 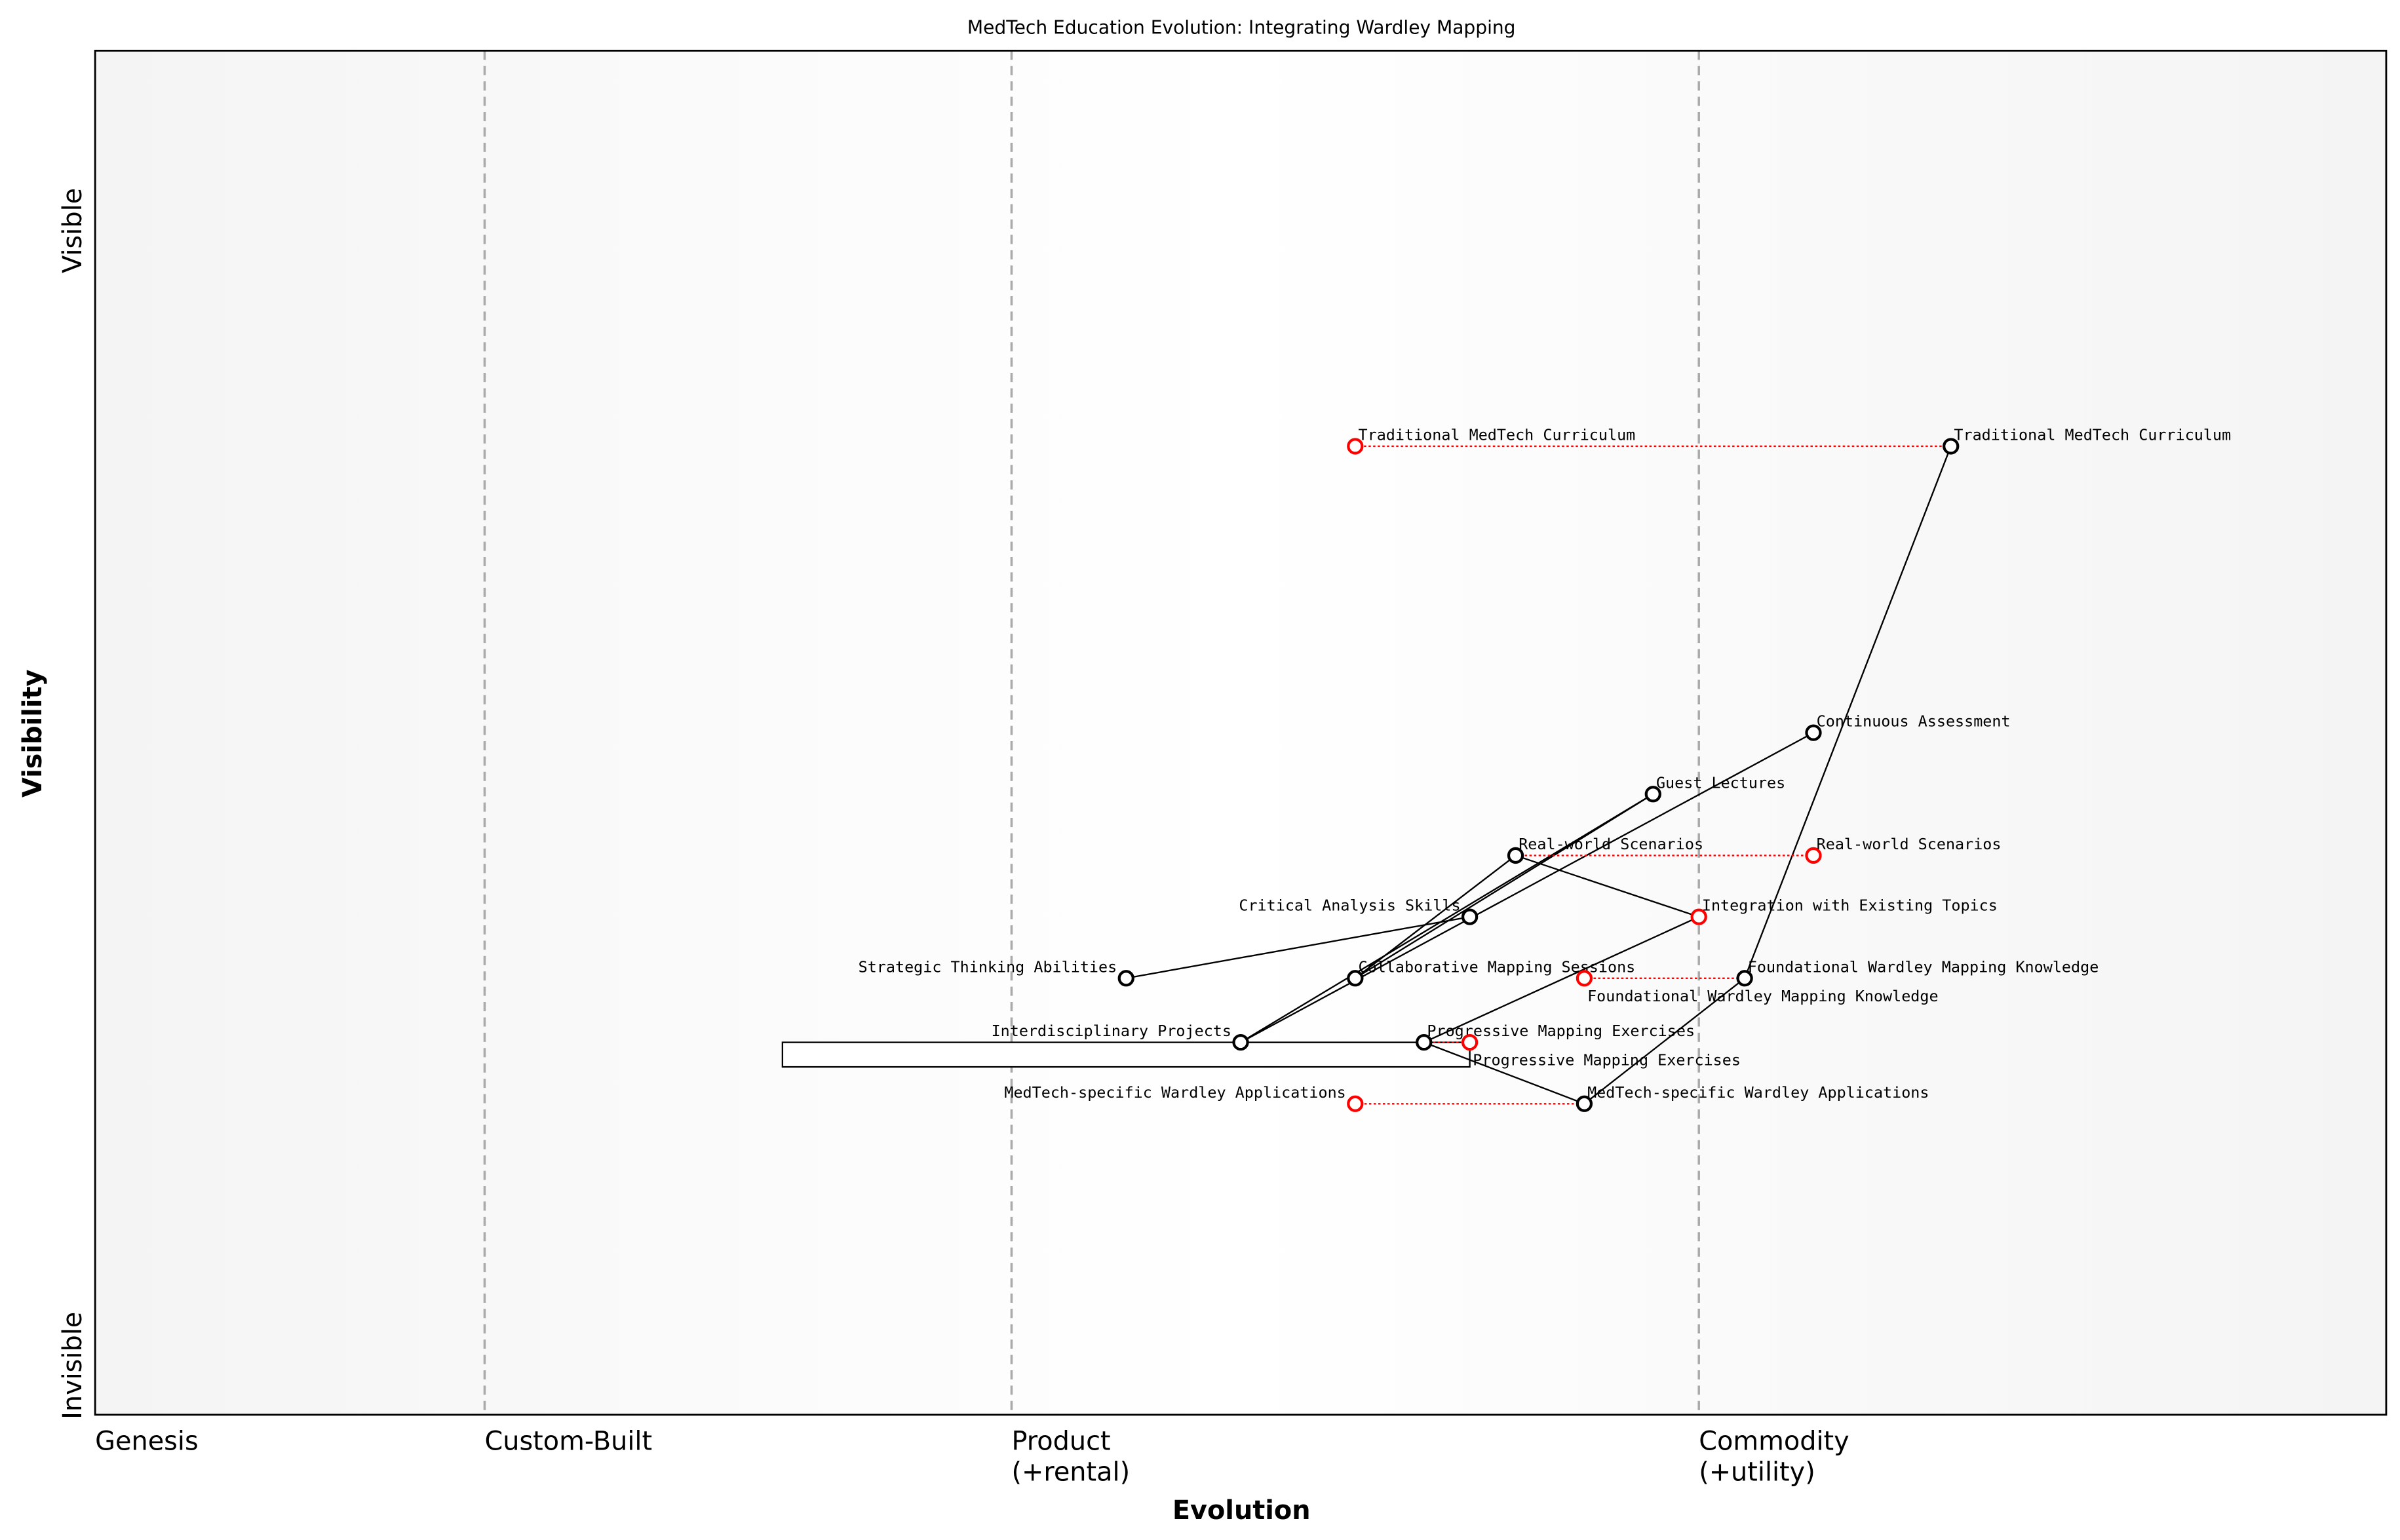 What do you see at coordinates (1774, 1442) in the screenshot?
I see `stage-label: Commodity` at bounding box center [1774, 1442].